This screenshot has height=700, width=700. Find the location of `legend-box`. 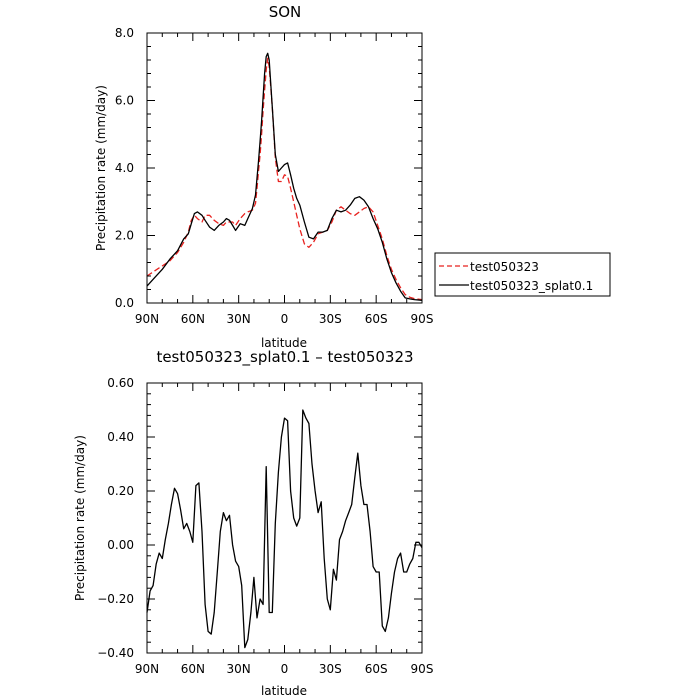

legend-box is located at coordinates (522, 274).